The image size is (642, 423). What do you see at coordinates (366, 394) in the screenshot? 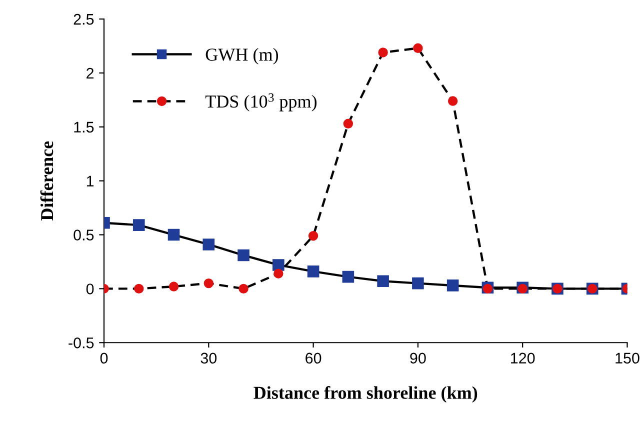
I see `x-axis-title: Distance from shoreline (km)` at bounding box center [366, 394].